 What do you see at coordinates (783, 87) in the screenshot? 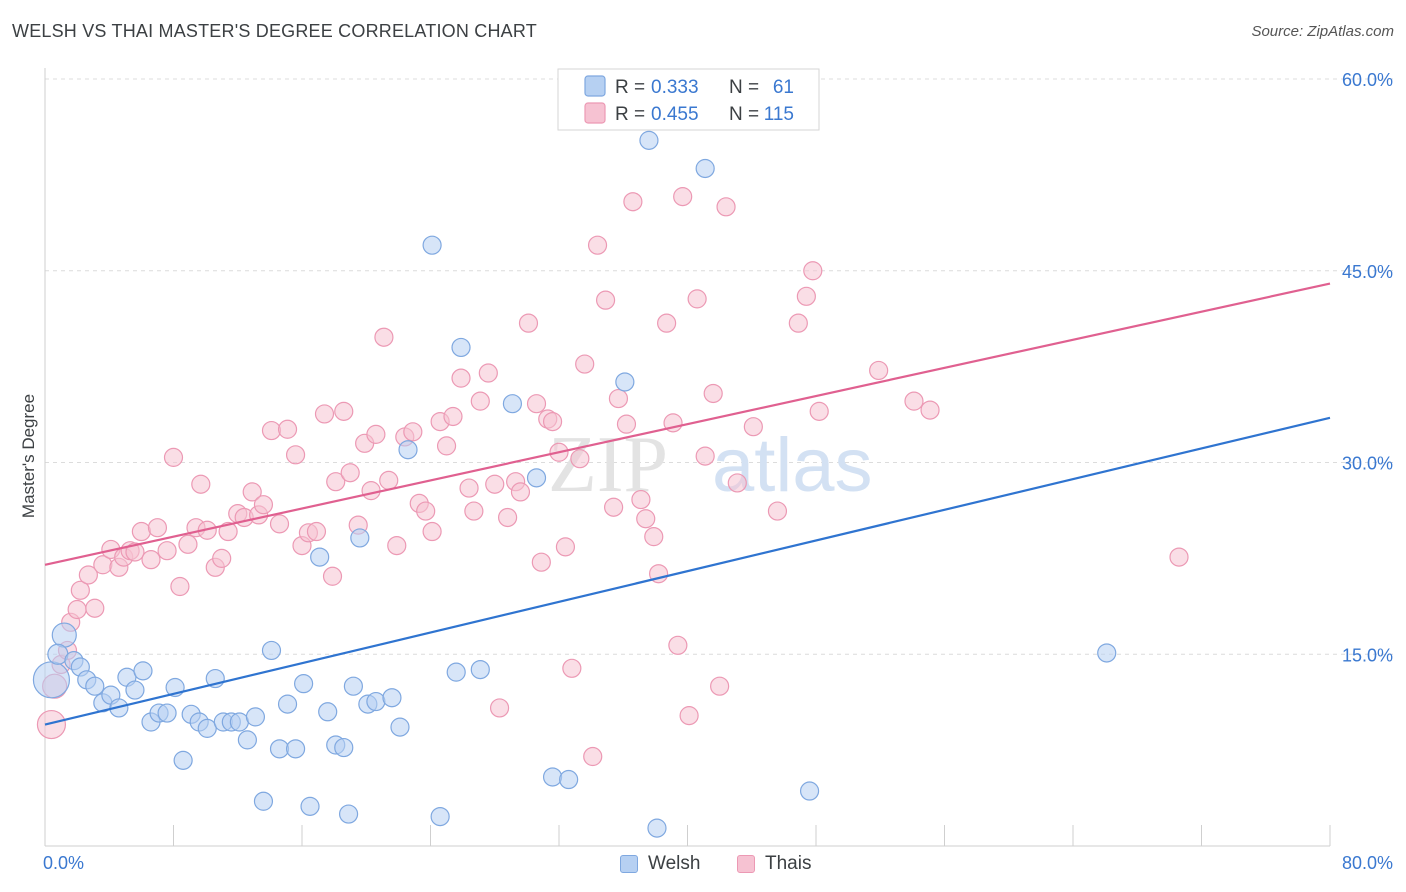
I see `n-value: 61` at bounding box center [783, 87].